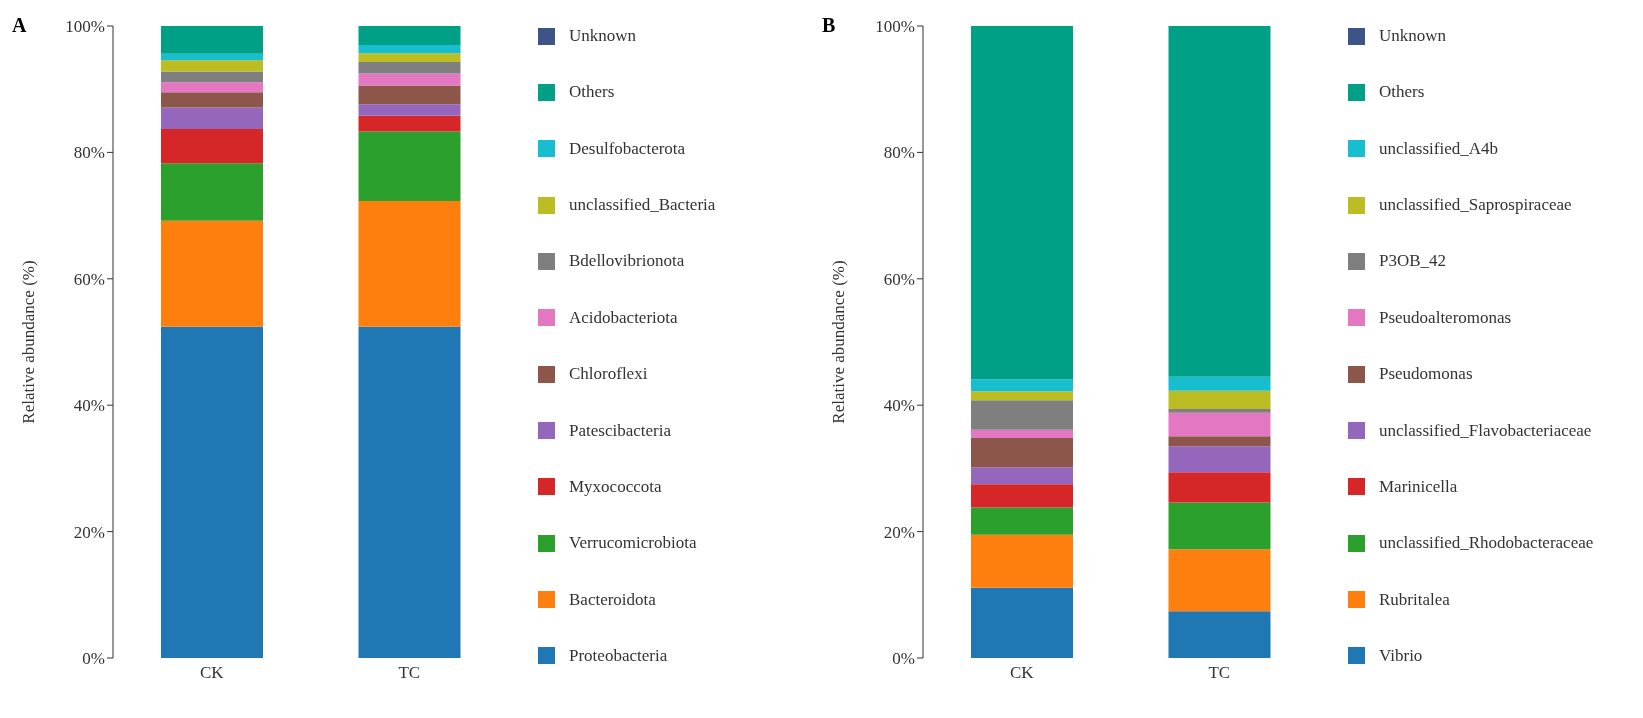  Describe the element at coordinates (620, 430) in the screenshot. I see `legend-label: Patescibacteria` at that location.